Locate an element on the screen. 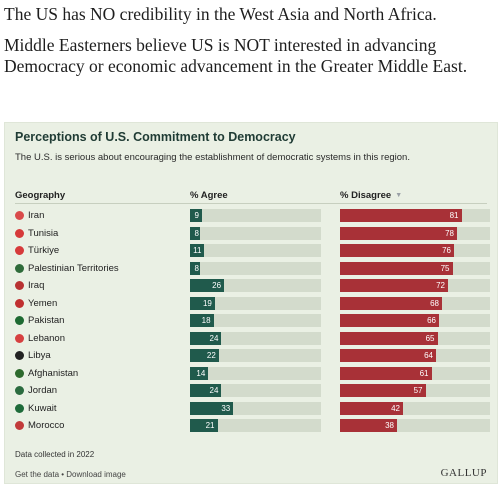 The image size is (500, 487). disagree-bar-track: 65 is located at coordinates (415, 338).